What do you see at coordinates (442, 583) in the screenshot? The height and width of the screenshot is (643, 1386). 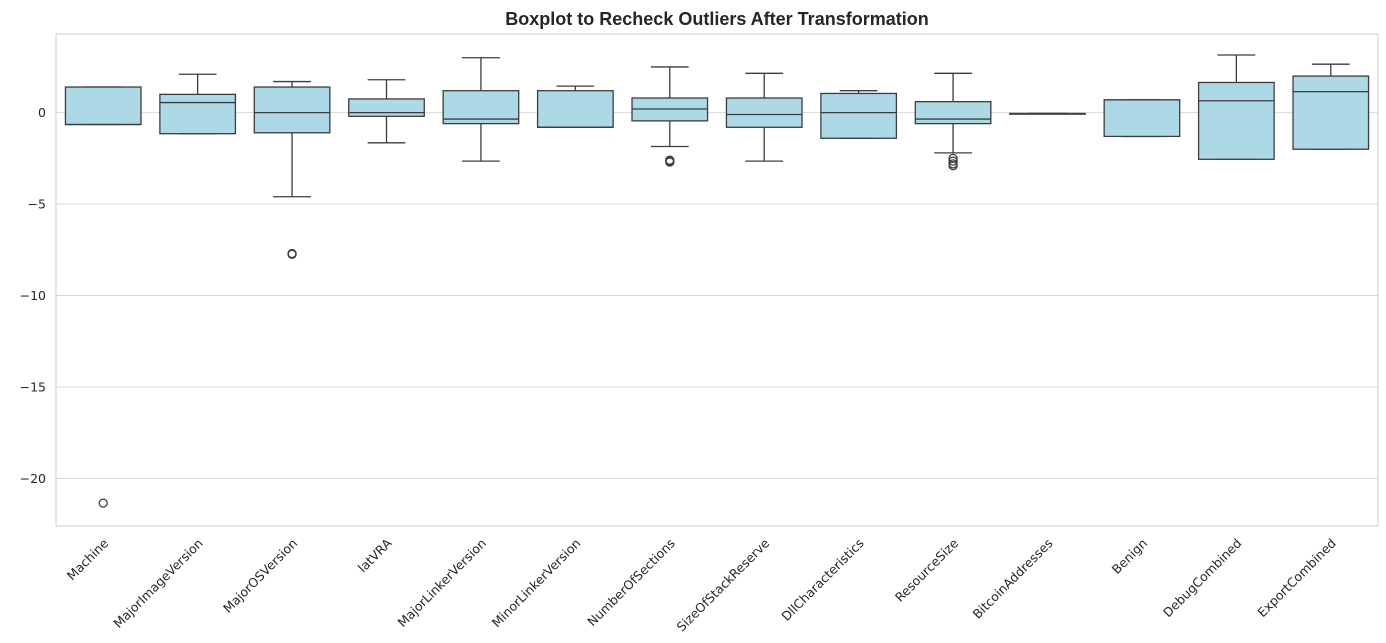 I see `x-tick-label: MajorLinkerVersion` at bounding box center [442, 583].